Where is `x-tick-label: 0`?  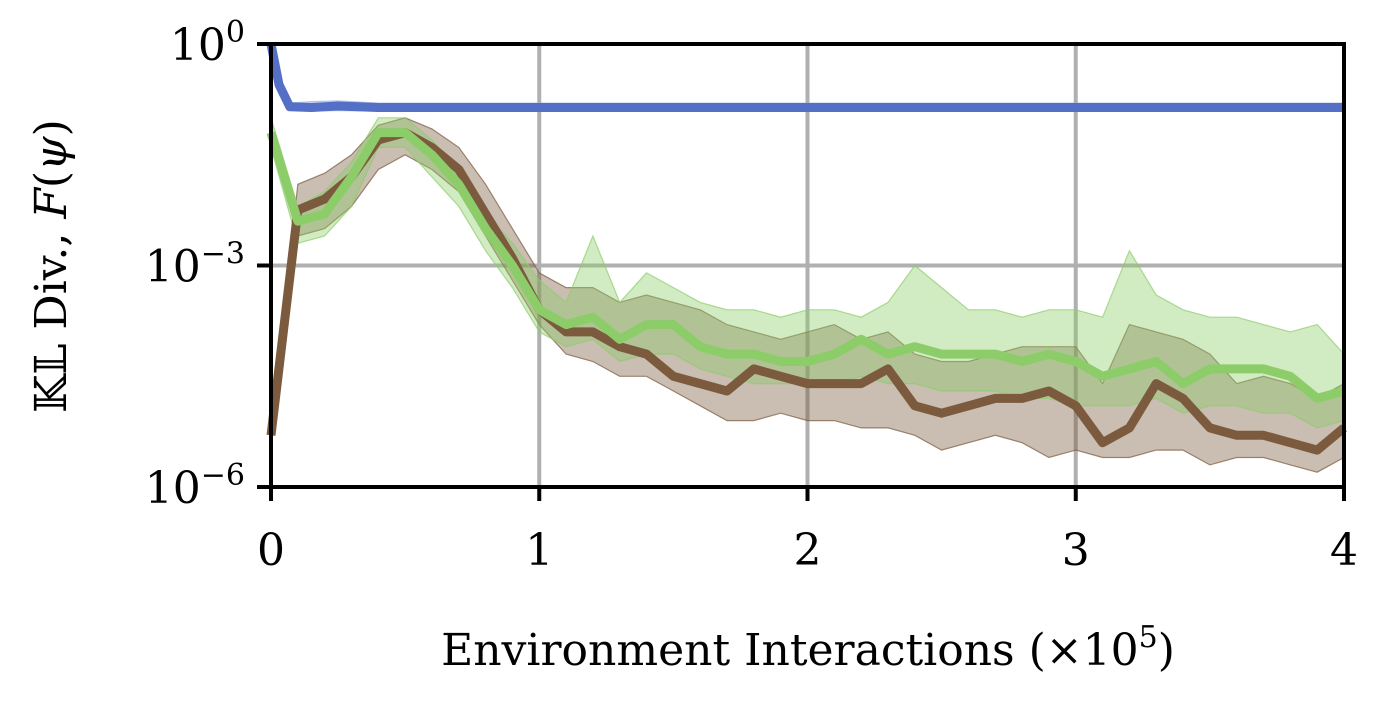
x-tick-label: 0 is located at coordinates (271, 550).